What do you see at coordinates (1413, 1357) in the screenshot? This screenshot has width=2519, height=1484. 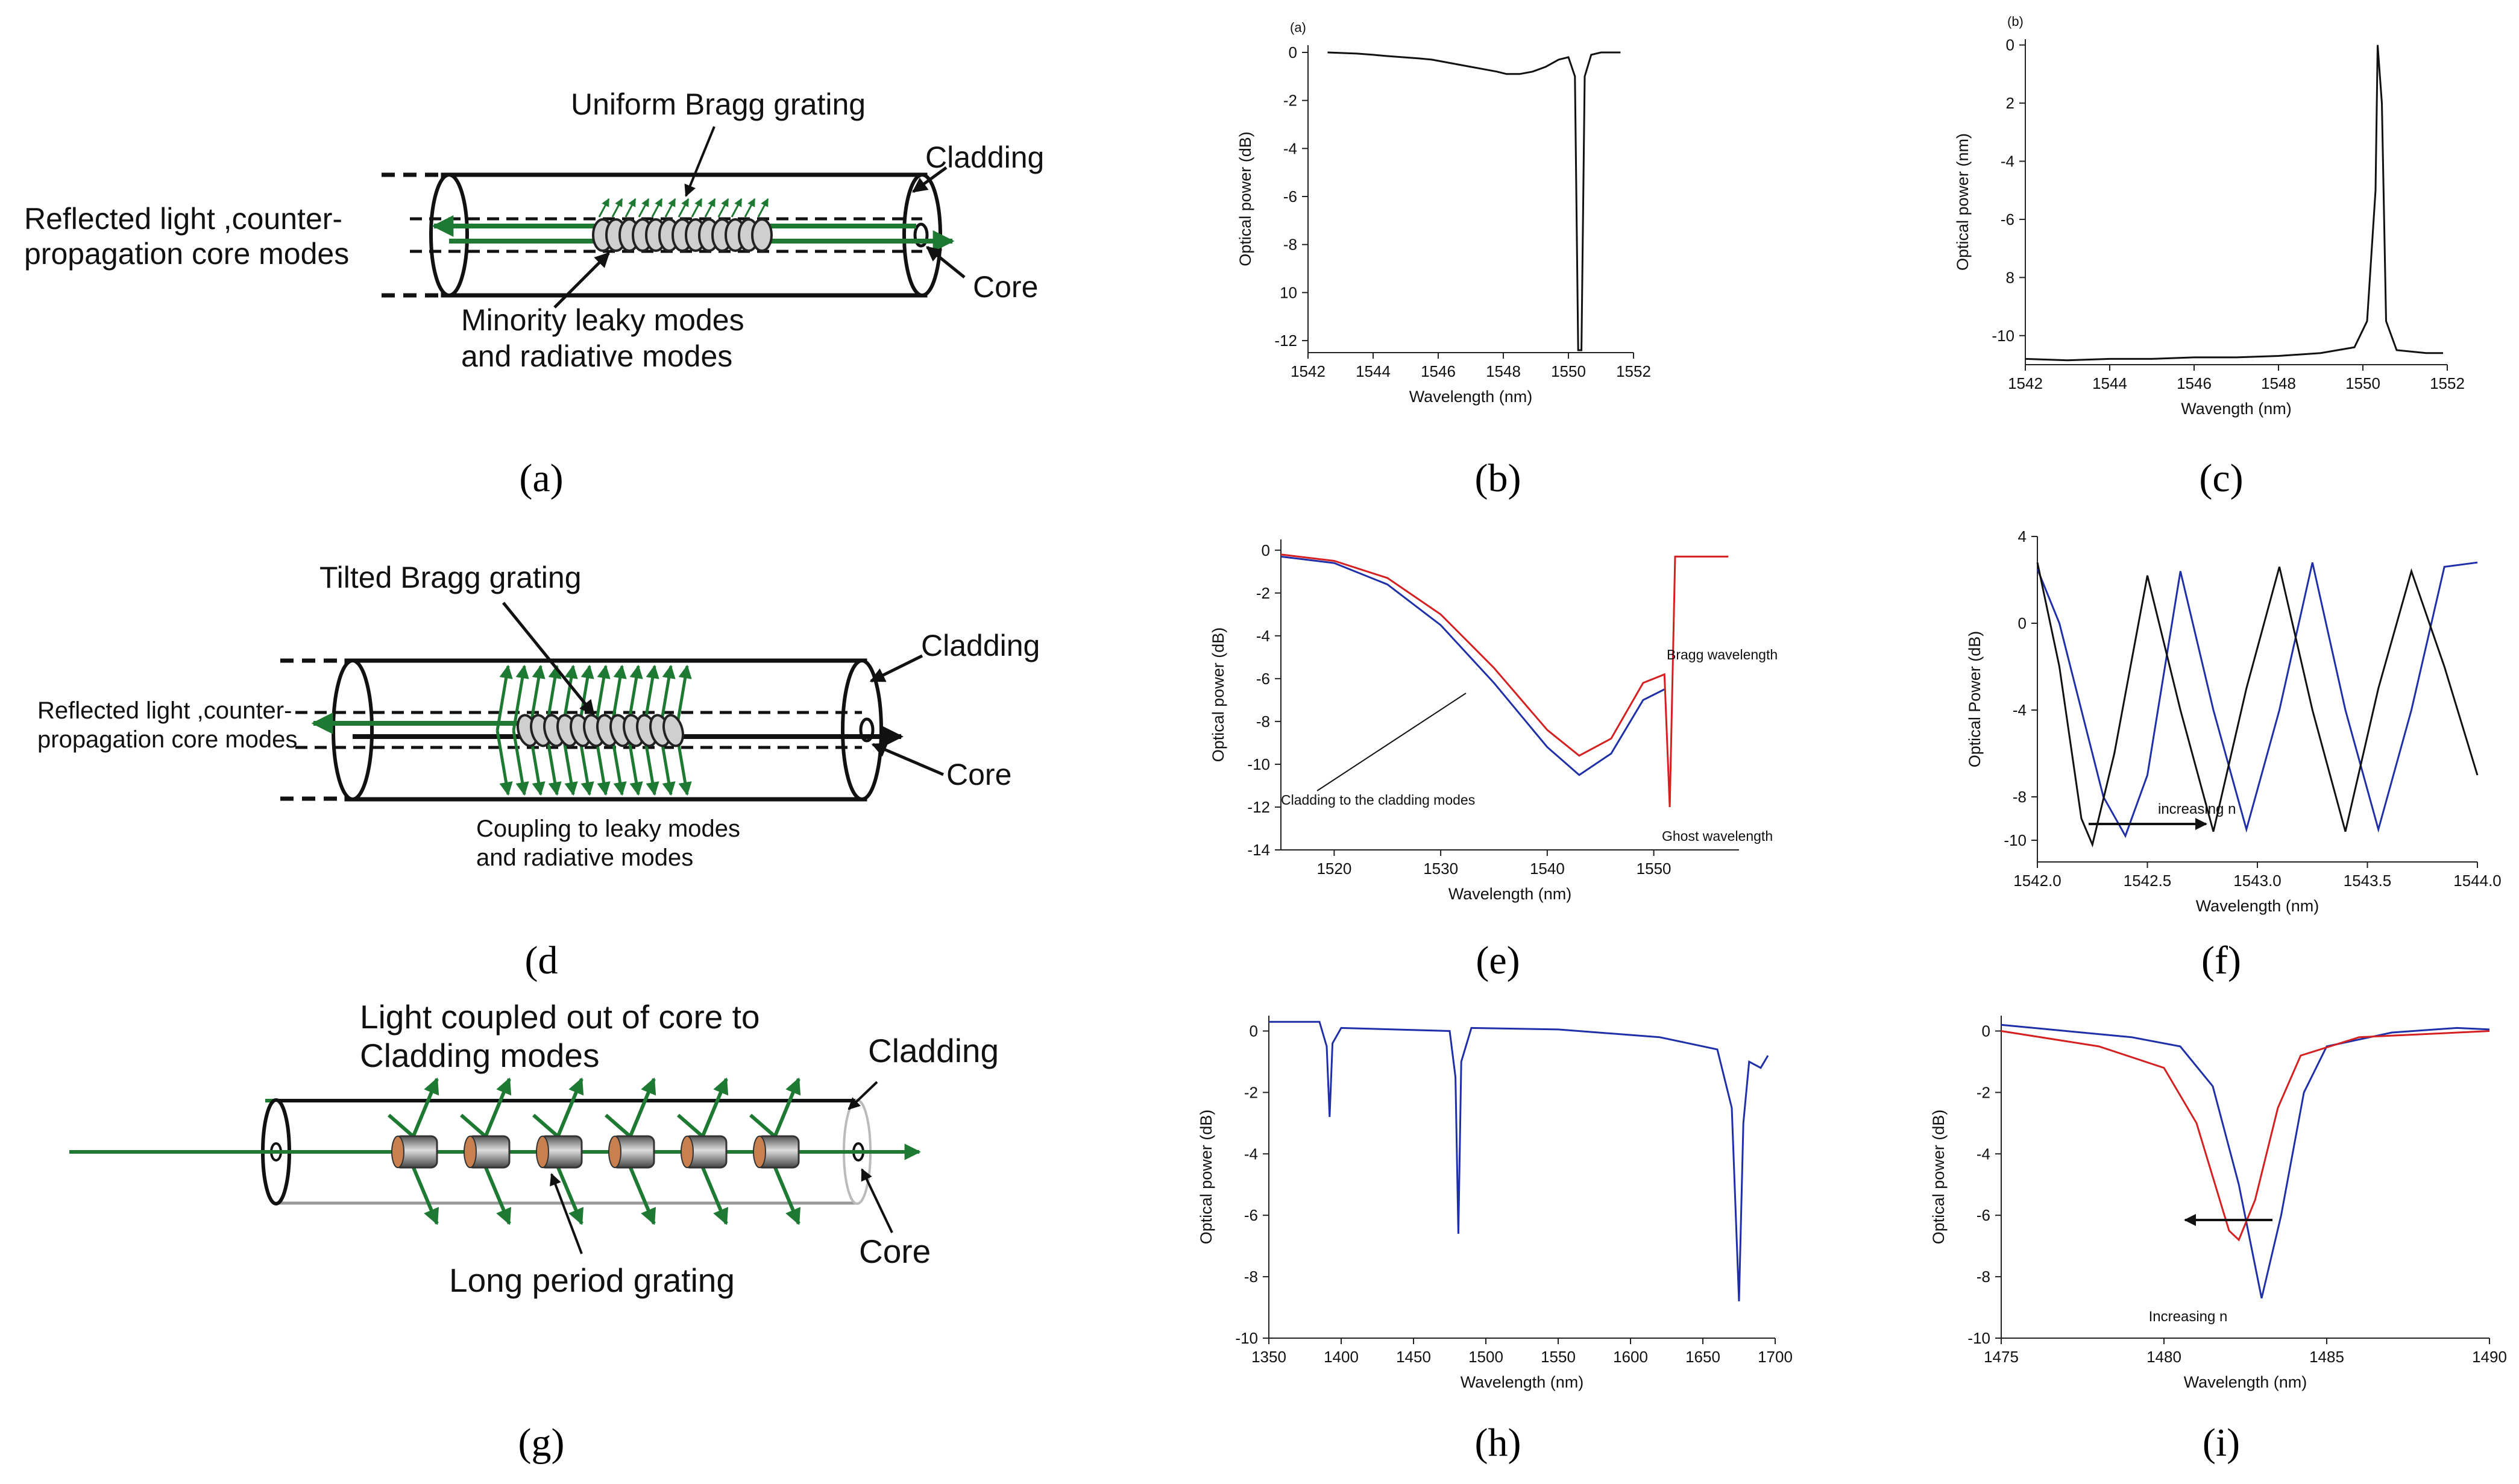 I see `x-tick-label: 1450` at bounding box center [1413, 1357].